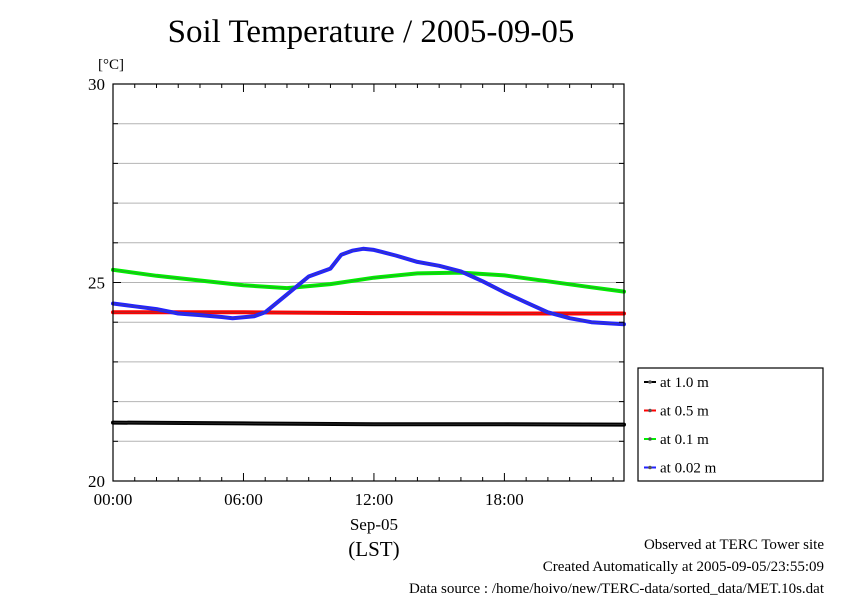 The image size is (842, 598). What do you see at coordinates (243, 499) in the screenshot?
I see `x-tick-label: 06:00` at bounding box center [243, 499].